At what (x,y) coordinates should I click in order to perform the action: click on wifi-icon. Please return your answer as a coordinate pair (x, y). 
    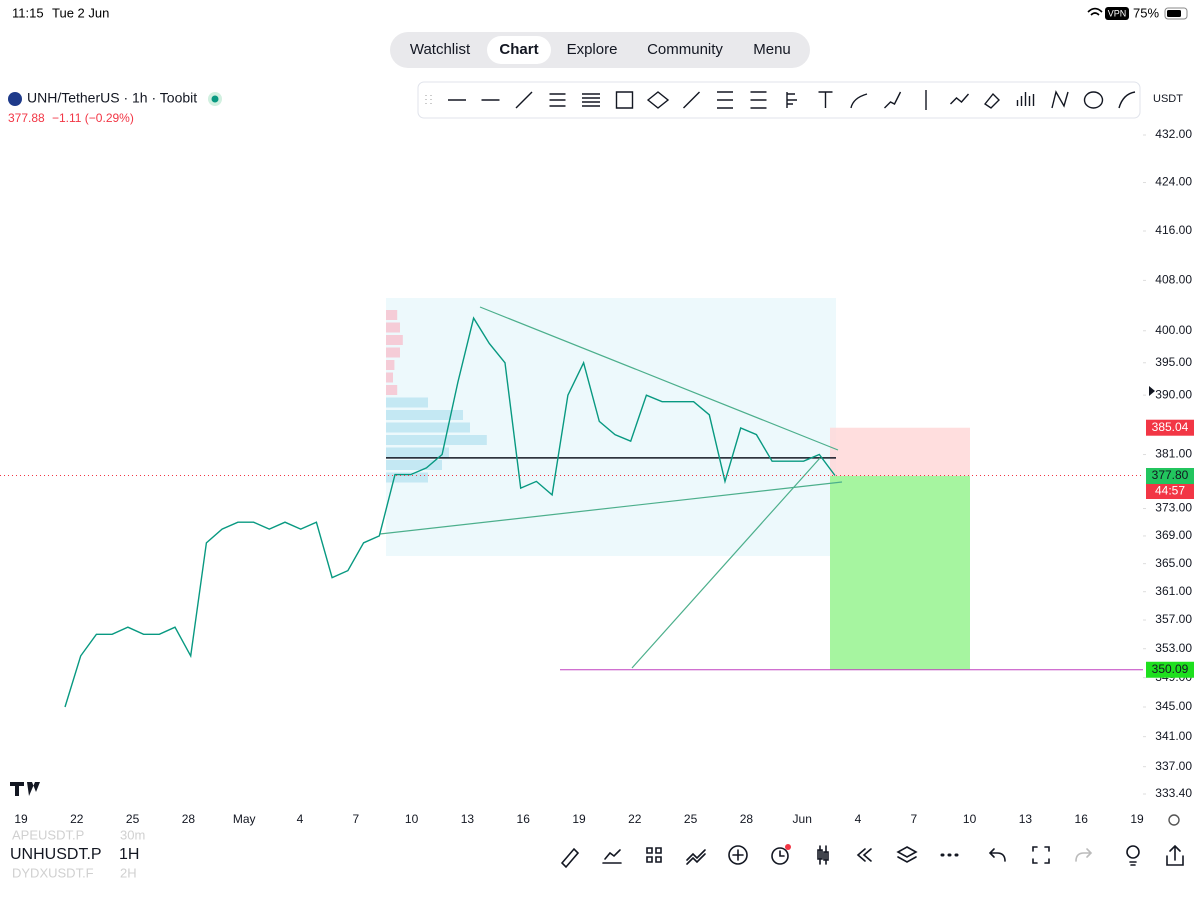
    Looking at the image, I should click on (1095, 11).